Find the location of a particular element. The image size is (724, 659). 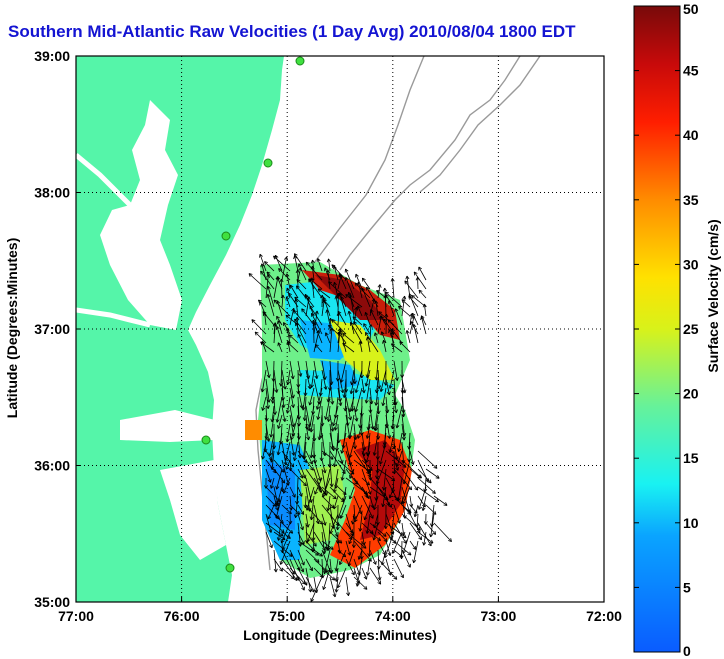

x-tick-label: 74:00 is located at coordinates (393, 616).